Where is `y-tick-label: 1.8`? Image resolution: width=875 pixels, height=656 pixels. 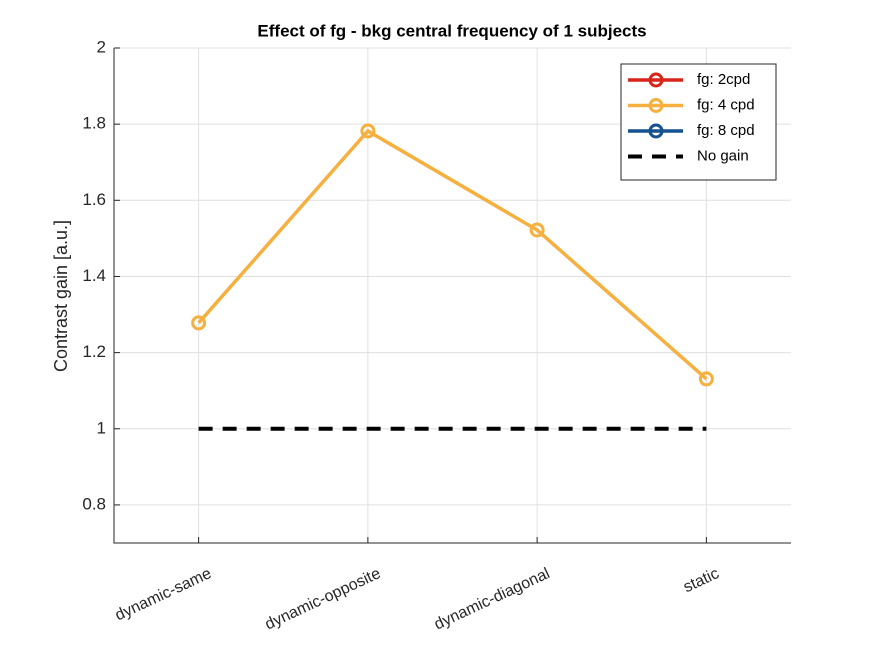
y-tick-label: 1.8 is located at coordinates (94, 123).